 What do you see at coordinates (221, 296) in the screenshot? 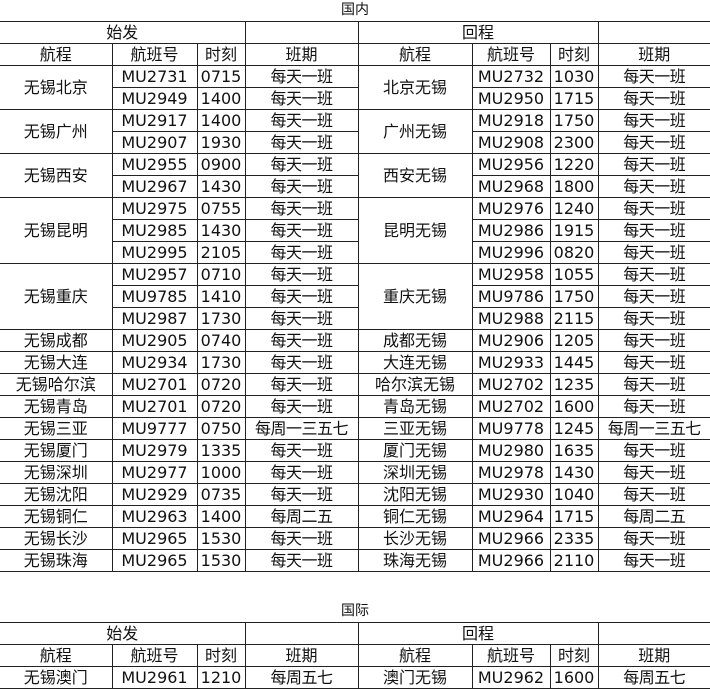
I see `outbound-departure-time: 1410` at bounding box center [221, 296].